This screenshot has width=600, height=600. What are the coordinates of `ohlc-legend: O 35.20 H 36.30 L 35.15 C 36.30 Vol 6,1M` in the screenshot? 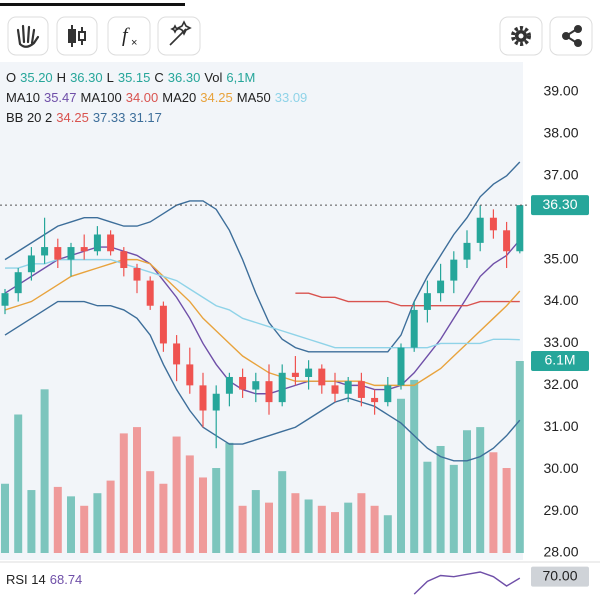 It's located at (132, 77).